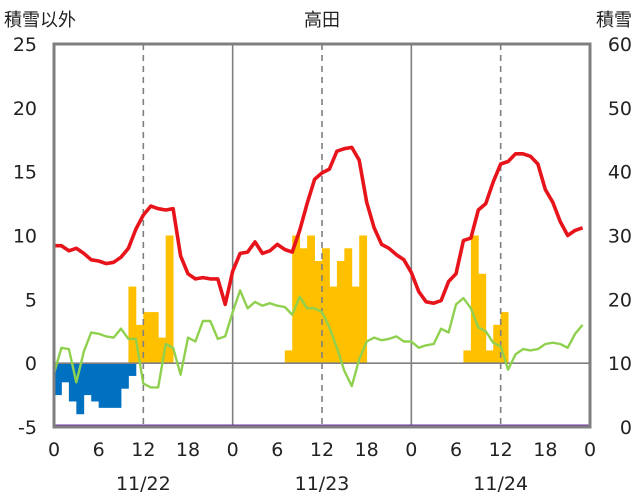  What do you see at coordinates (620, 45) in the screenshot?
I see `right-tick-label: 60` at bounding box center [620, 45].